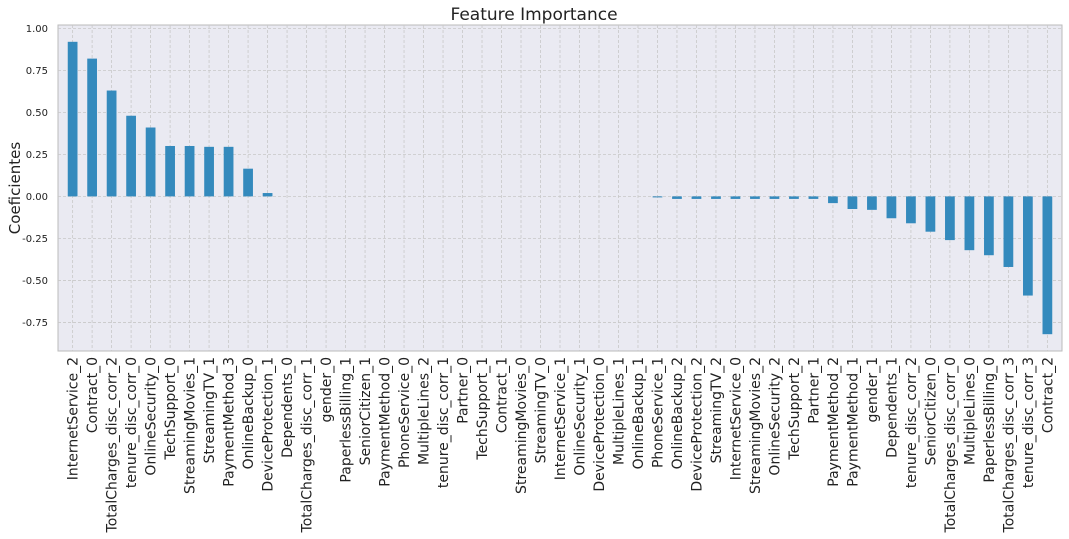 The image size is (1069, 539). What do you see at coordinates (425, 411) in the screenshot?
I see `x-tick-label: MultipleLines_2` at bounding box center [425, 411].